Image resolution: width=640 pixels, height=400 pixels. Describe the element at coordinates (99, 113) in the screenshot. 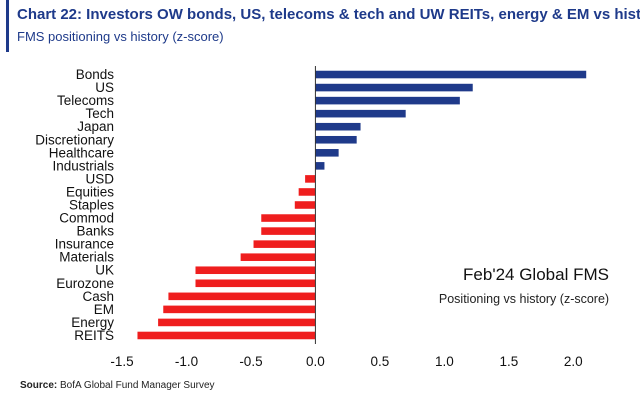

I see `category-label: Tech` at that location.